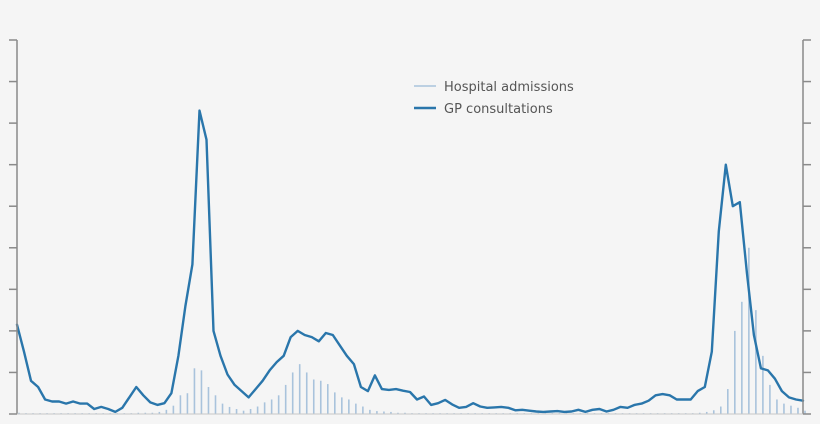 This screenshot has width=820, height=424. Describe the element at coordinates (509, 87) in the screenshot. I see `legend-label-hospital-admissions: Hospital admissions` at that location.